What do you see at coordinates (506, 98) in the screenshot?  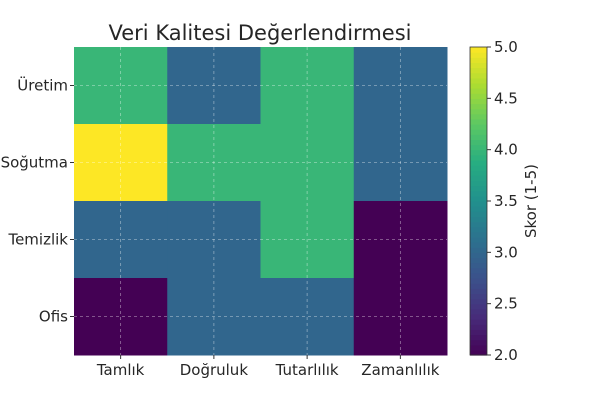 I see `colorbar-tick-label: 4.5` at bounding box center [506, 98].